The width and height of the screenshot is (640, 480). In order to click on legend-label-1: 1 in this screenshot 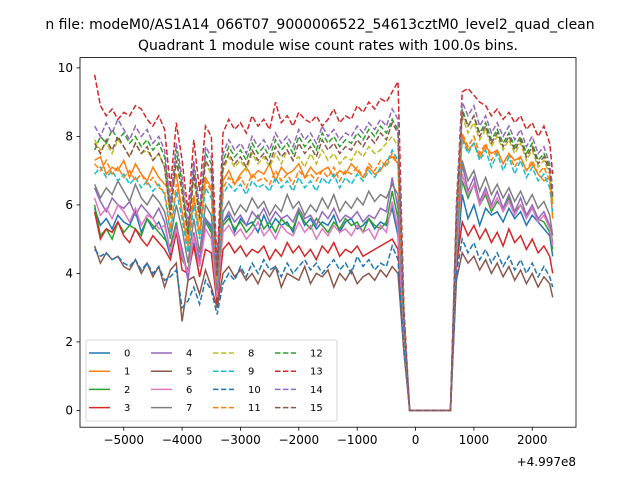, I will do `click(127, 372)`.